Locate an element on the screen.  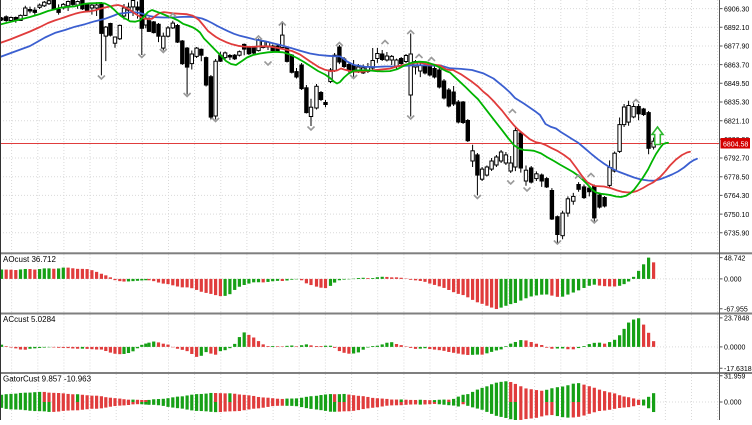
svg-text: ACcust 5.0284 is located at coordinates (29, 319).